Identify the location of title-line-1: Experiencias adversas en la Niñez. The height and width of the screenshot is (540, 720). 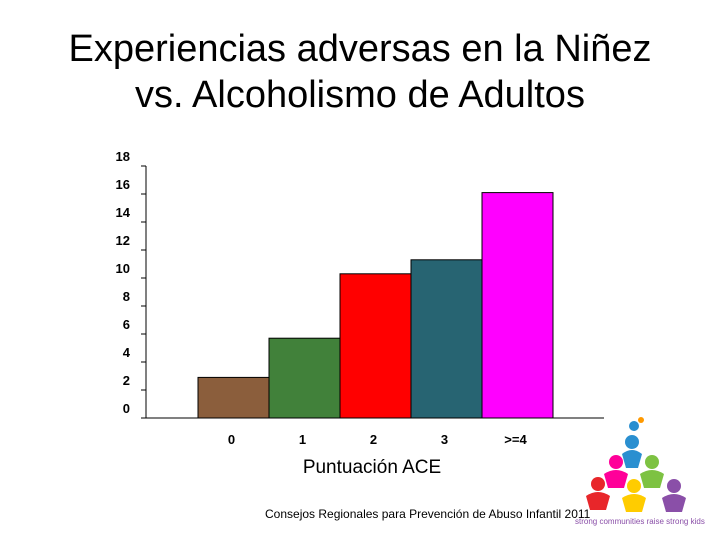
(360, 49).